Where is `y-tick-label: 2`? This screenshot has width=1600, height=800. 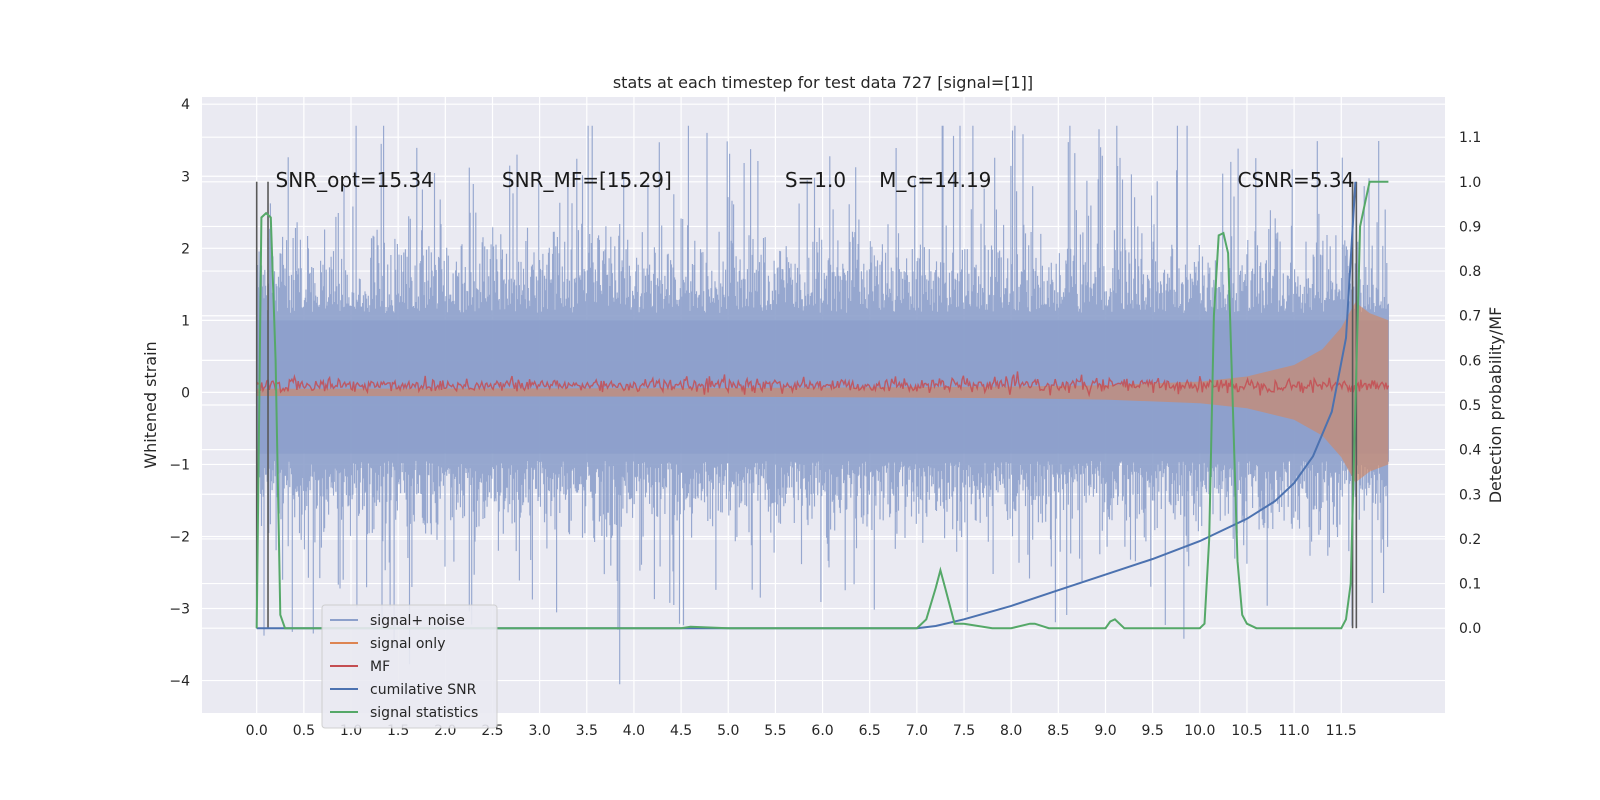 y-tick-label: 2 is located at coordinates (185, 249).